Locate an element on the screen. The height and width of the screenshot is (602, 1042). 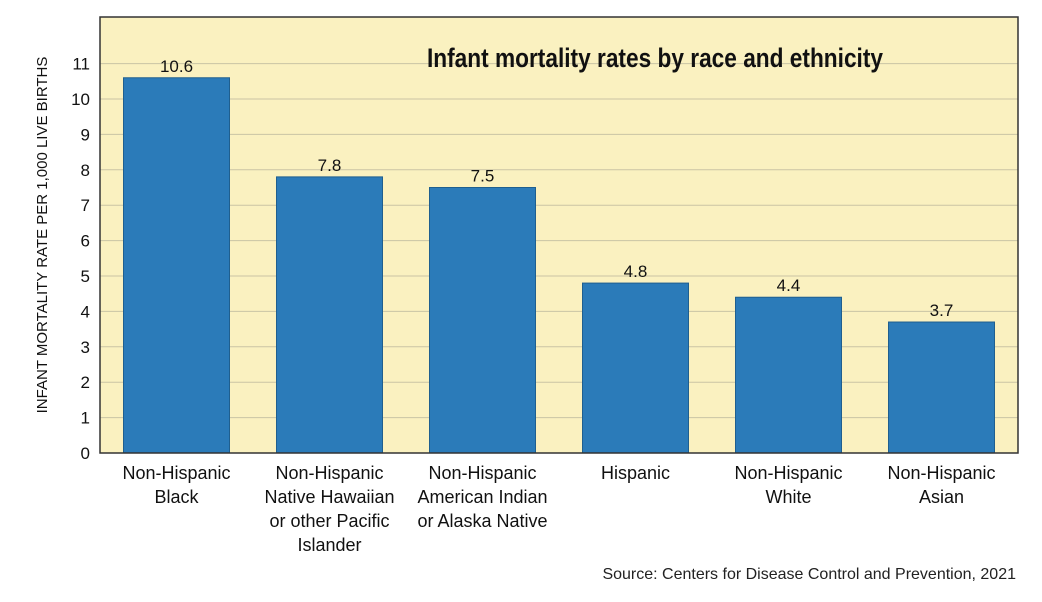
y-tick-label: 6 is located at coordinates (85, 241).